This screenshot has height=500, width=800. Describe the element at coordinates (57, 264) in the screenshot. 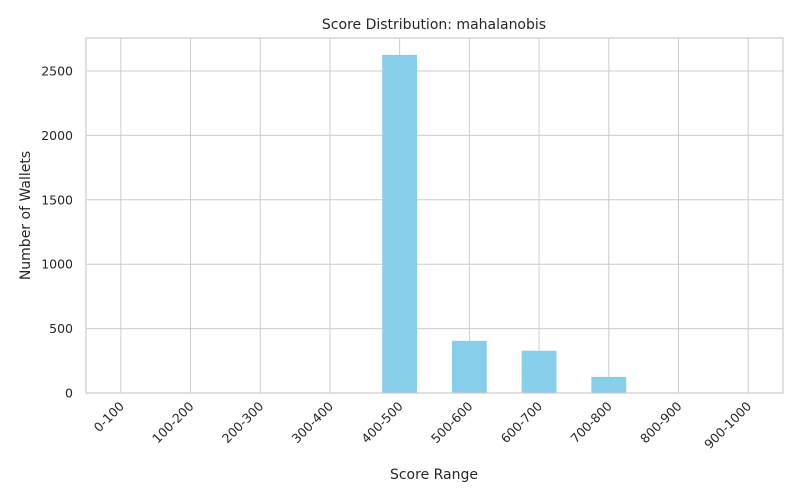

I see `y-tick-label: 1000` at that location.